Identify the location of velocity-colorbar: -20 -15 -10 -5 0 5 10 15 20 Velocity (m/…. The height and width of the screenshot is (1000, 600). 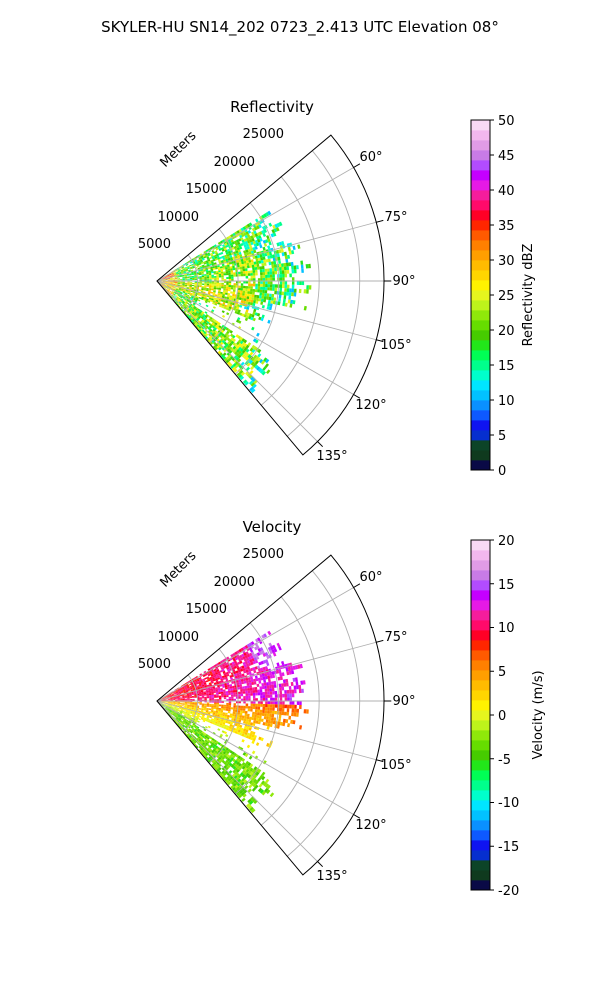
(508, 716).